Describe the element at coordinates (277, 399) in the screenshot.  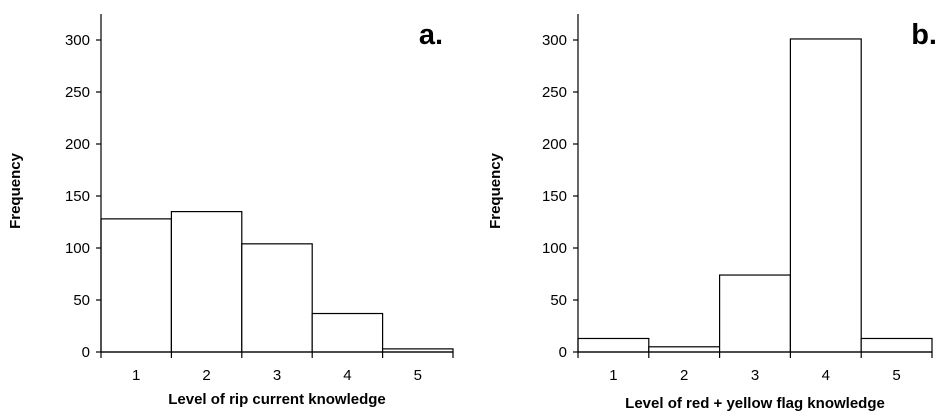
I see `x-axis-title: Level of rip current knowledge` at that location.